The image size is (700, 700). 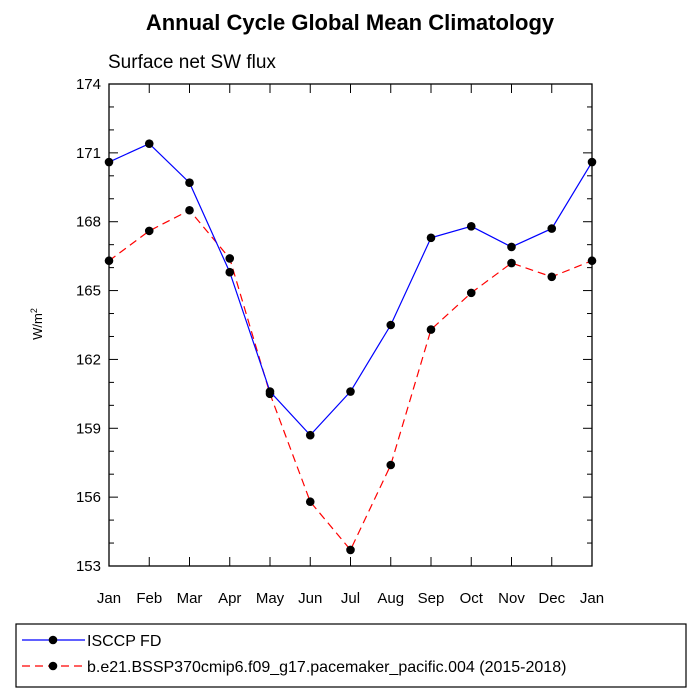 I want to click on chart-title: Annual Cycle Global Mean Climatology, so click(x=350, y=22).